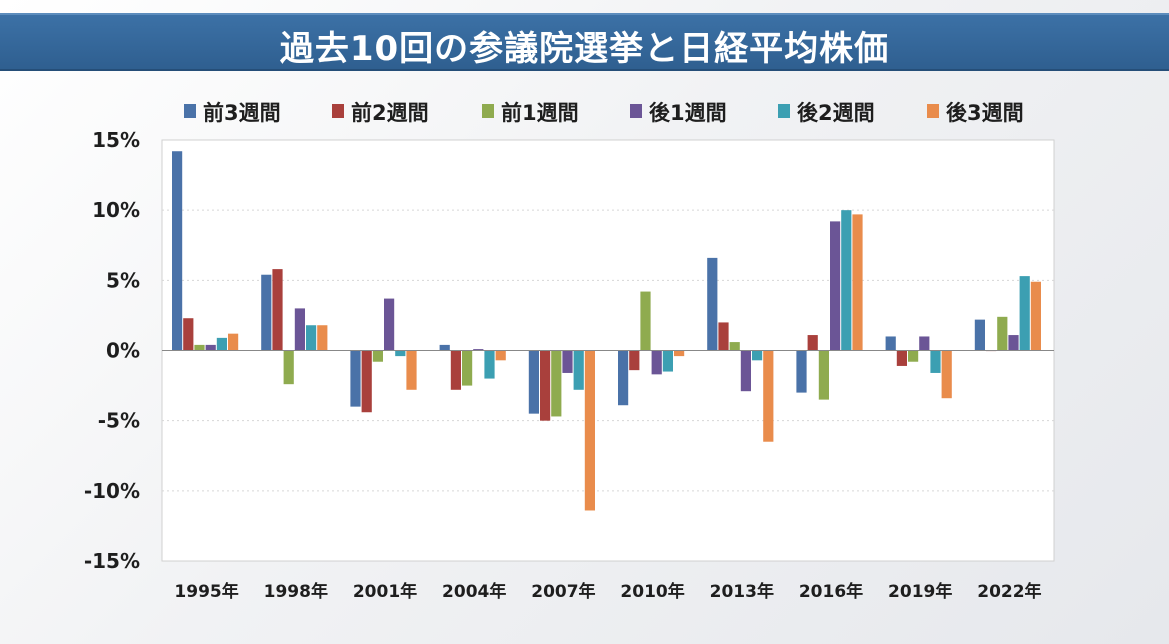 The height and width of the screenshot is (644, 1169). I want to click on legend: 前3週間 前2週間 前1週間 後1週間 後2週間 後3週間, so click(604, 113).